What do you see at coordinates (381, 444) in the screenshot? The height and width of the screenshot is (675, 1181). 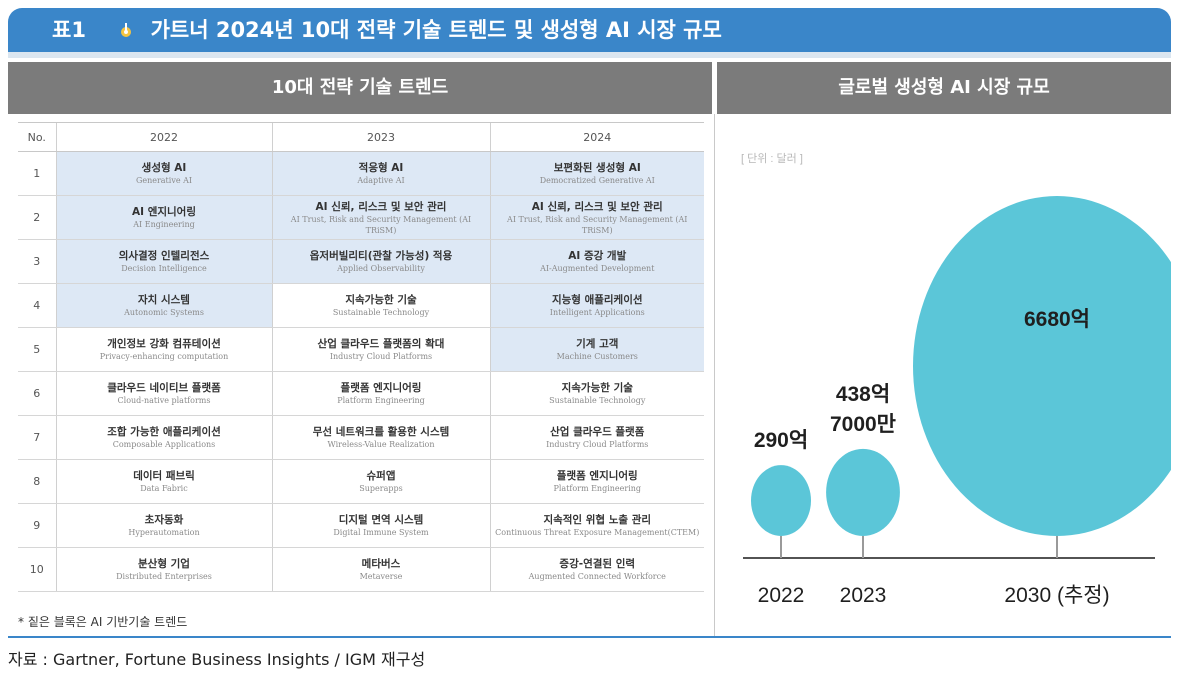 I see `trend-name-en: Wireless-Value Realization` at bounding box center [381, 444].